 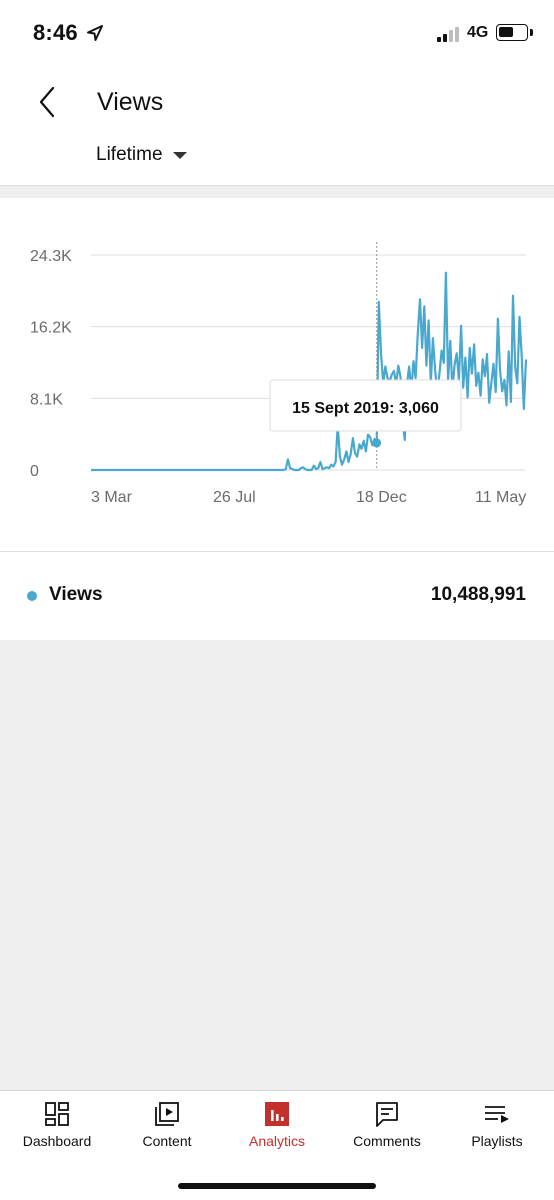 I want to click on location-arrow-icon, so click(x=95, y=33).